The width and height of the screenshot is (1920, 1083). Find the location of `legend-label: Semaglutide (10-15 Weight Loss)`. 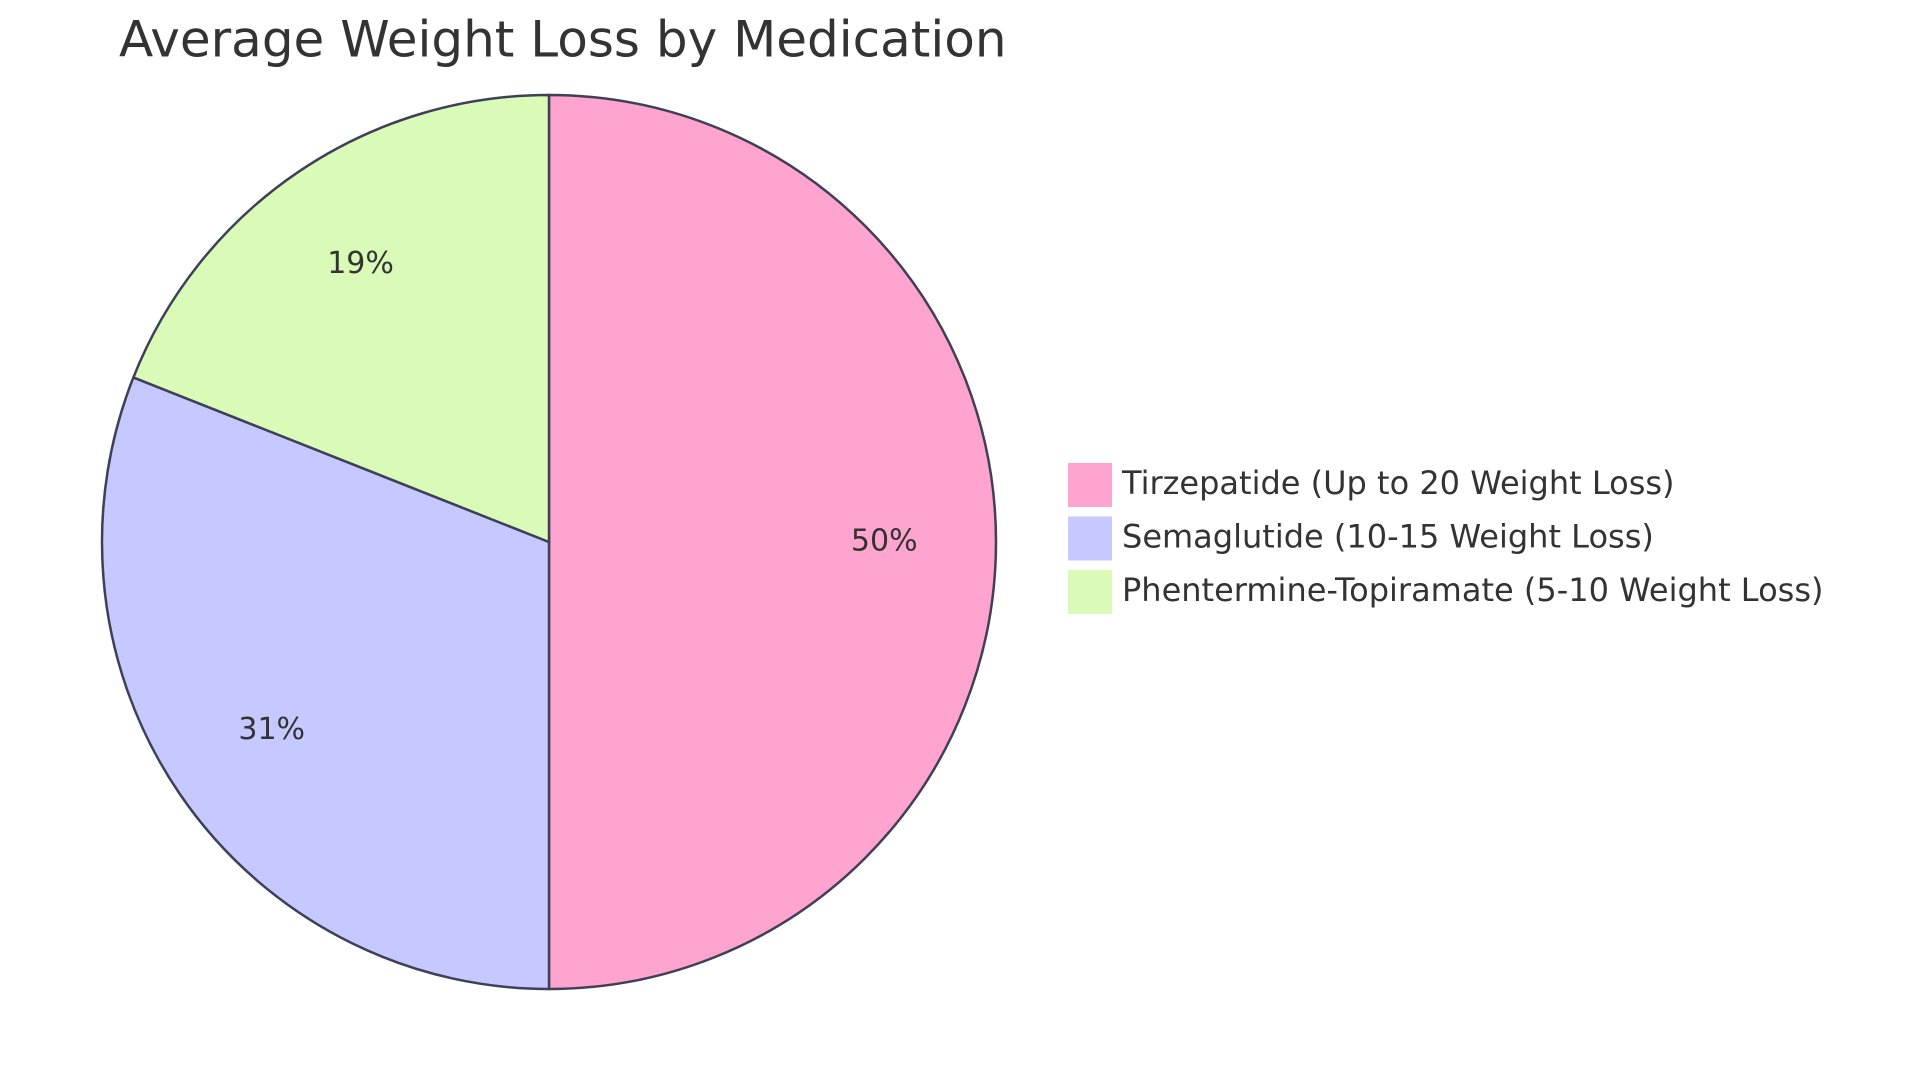

legend-label: Semaglutide (10-15 Weight Loss) is located at coordinates (1388, 537).